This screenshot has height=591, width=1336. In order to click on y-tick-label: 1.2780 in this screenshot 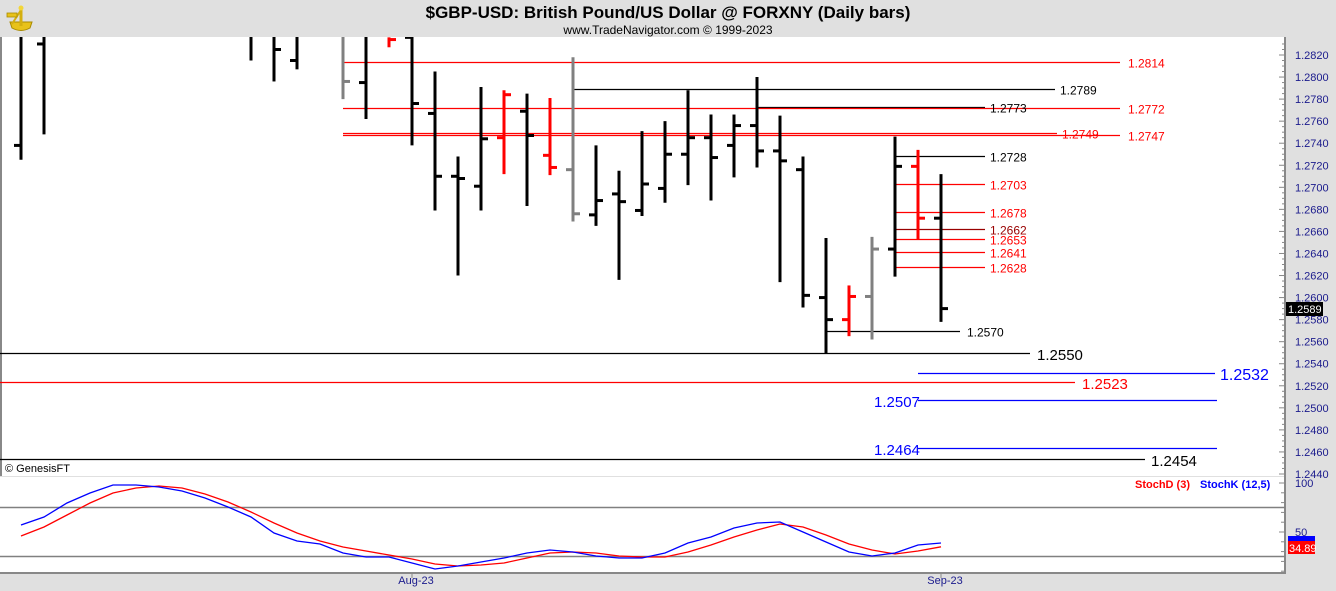, I will do `click(1312, 100)`.